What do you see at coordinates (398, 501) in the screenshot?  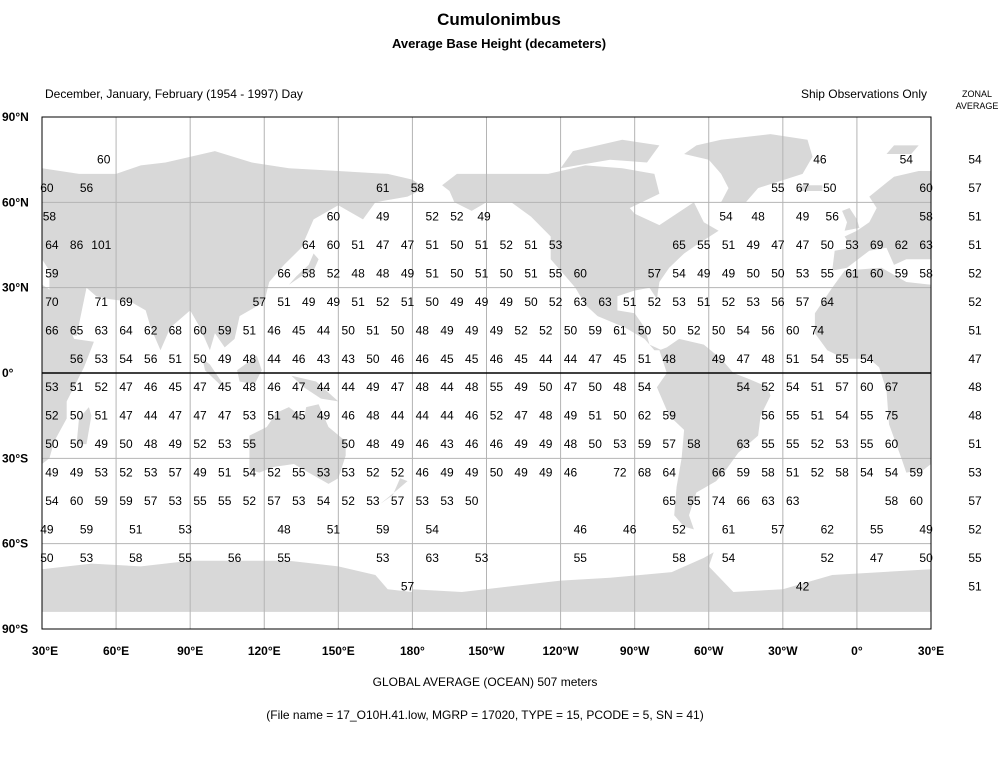 I see `cell-value: 57` at bounding box center [398, 501].